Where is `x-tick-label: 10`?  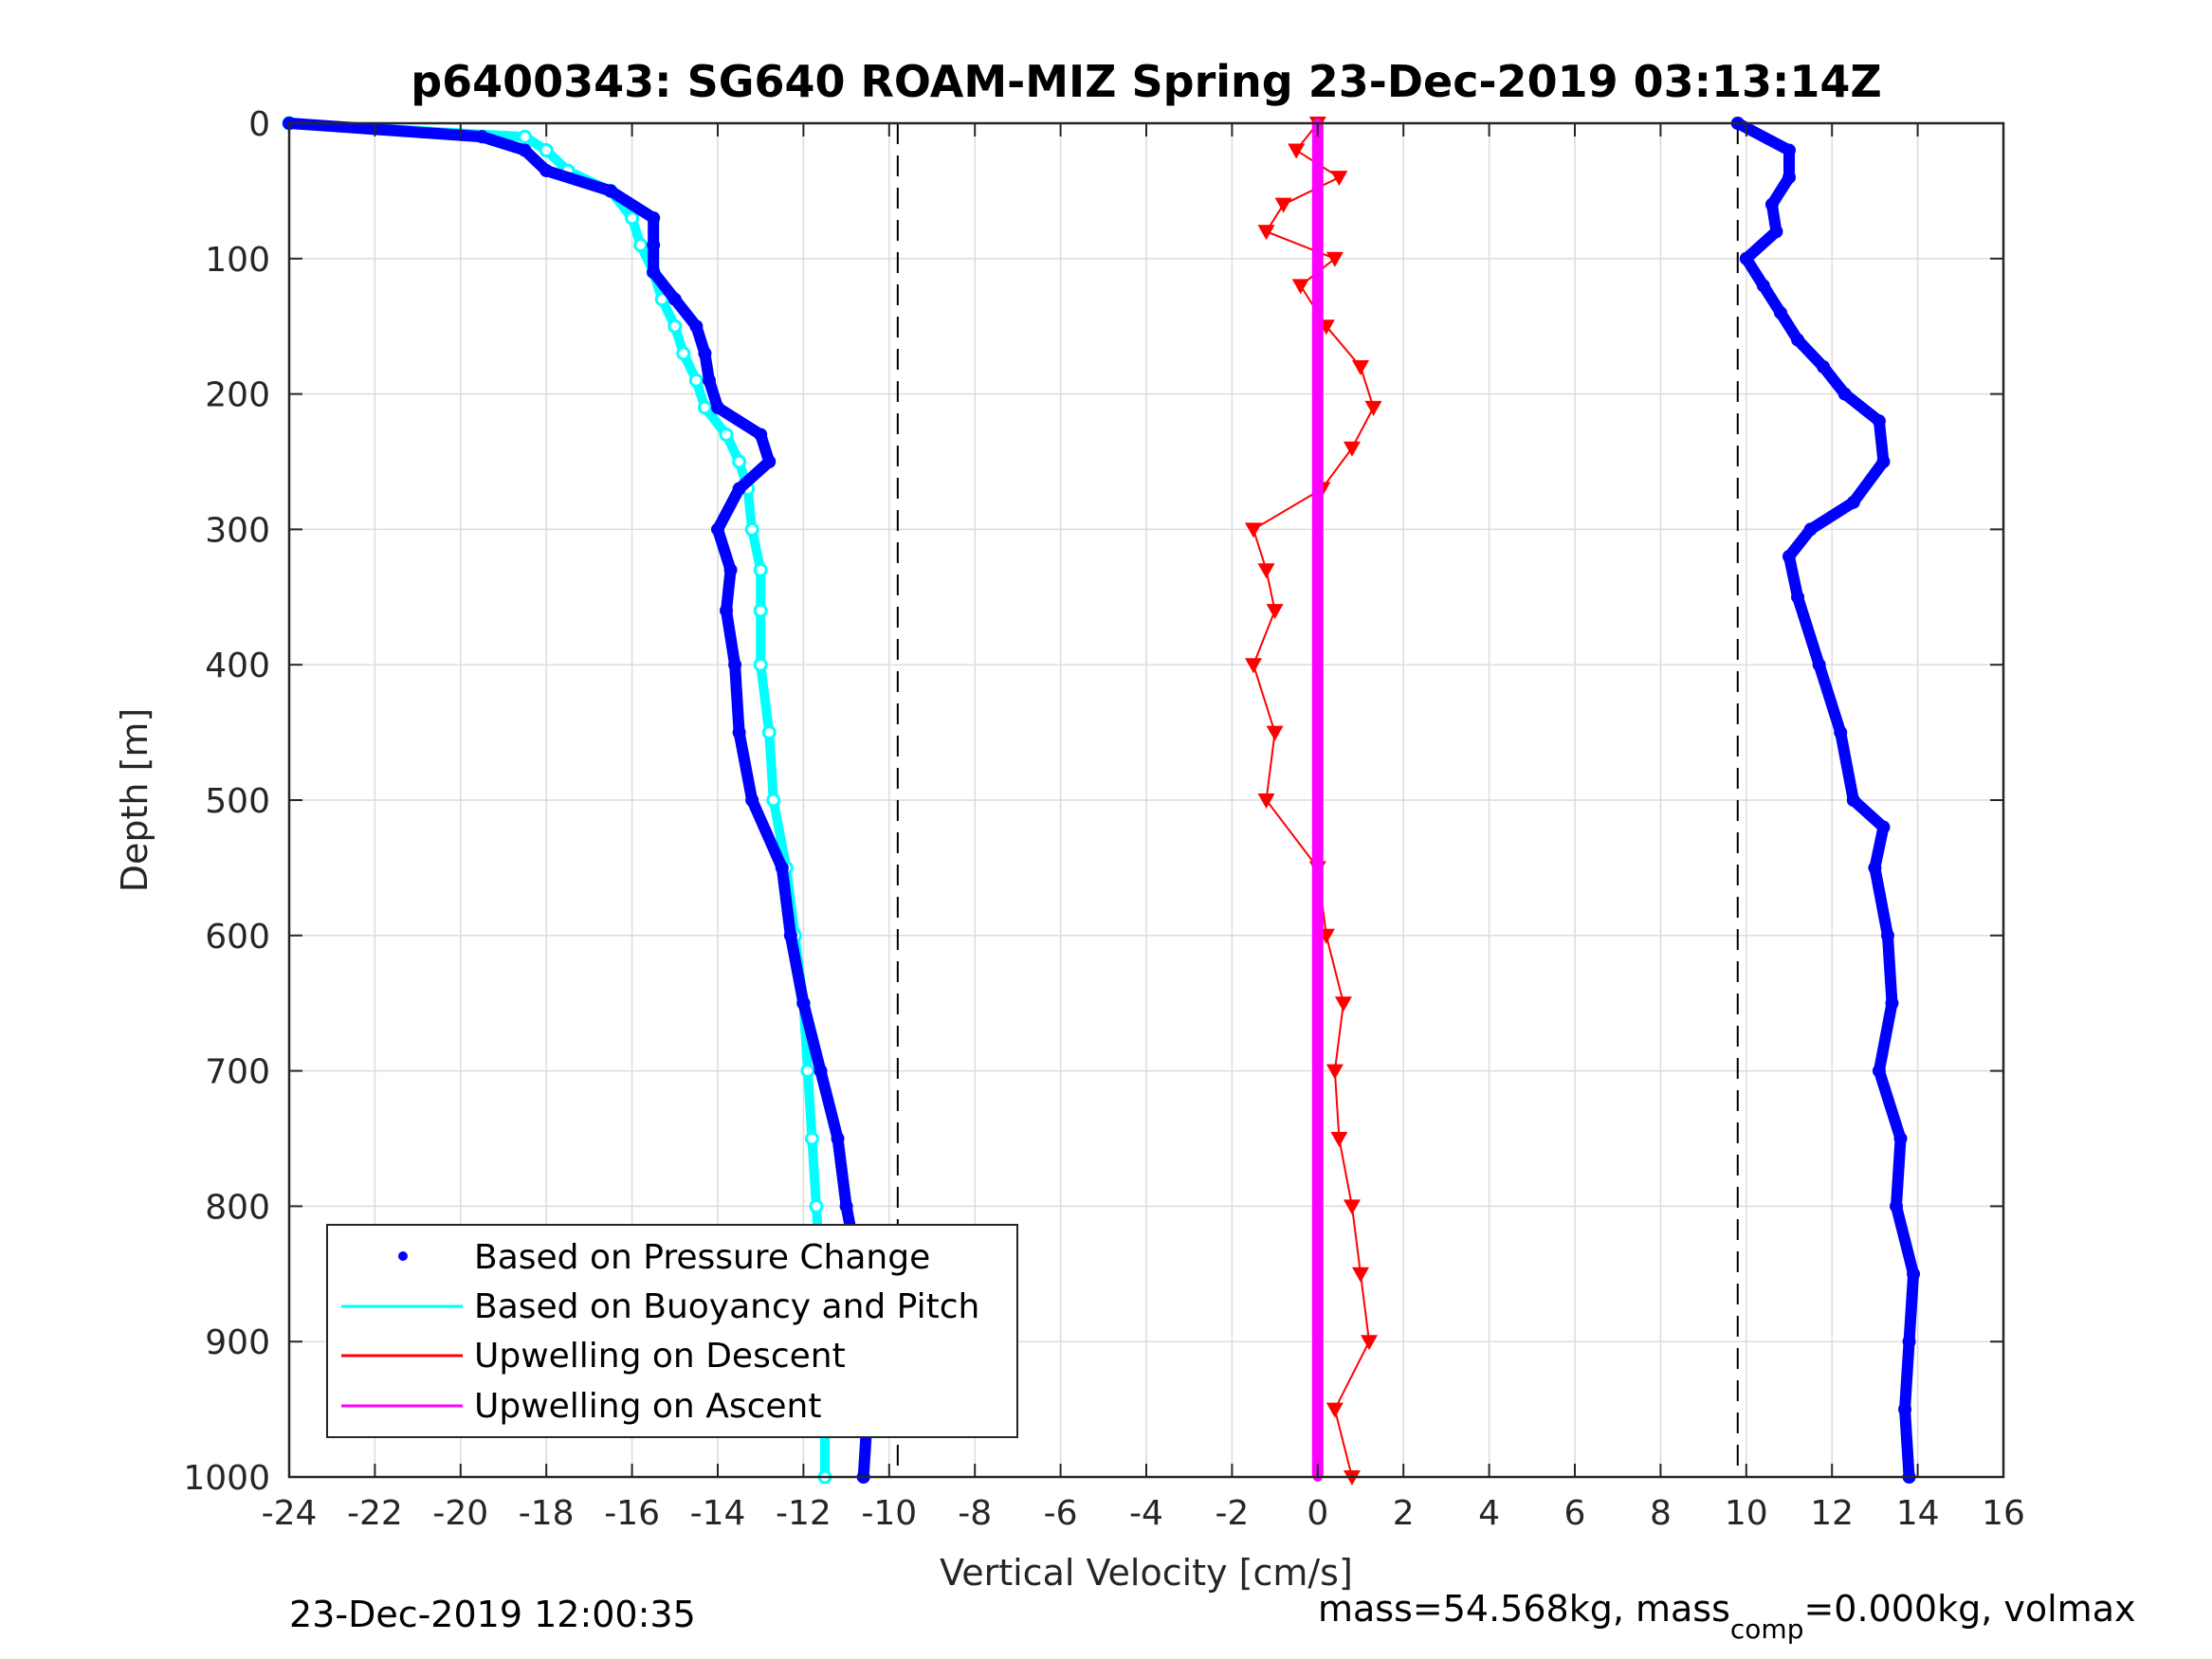 x-tick-label: 10 is located at coordinates (1746, 1513).